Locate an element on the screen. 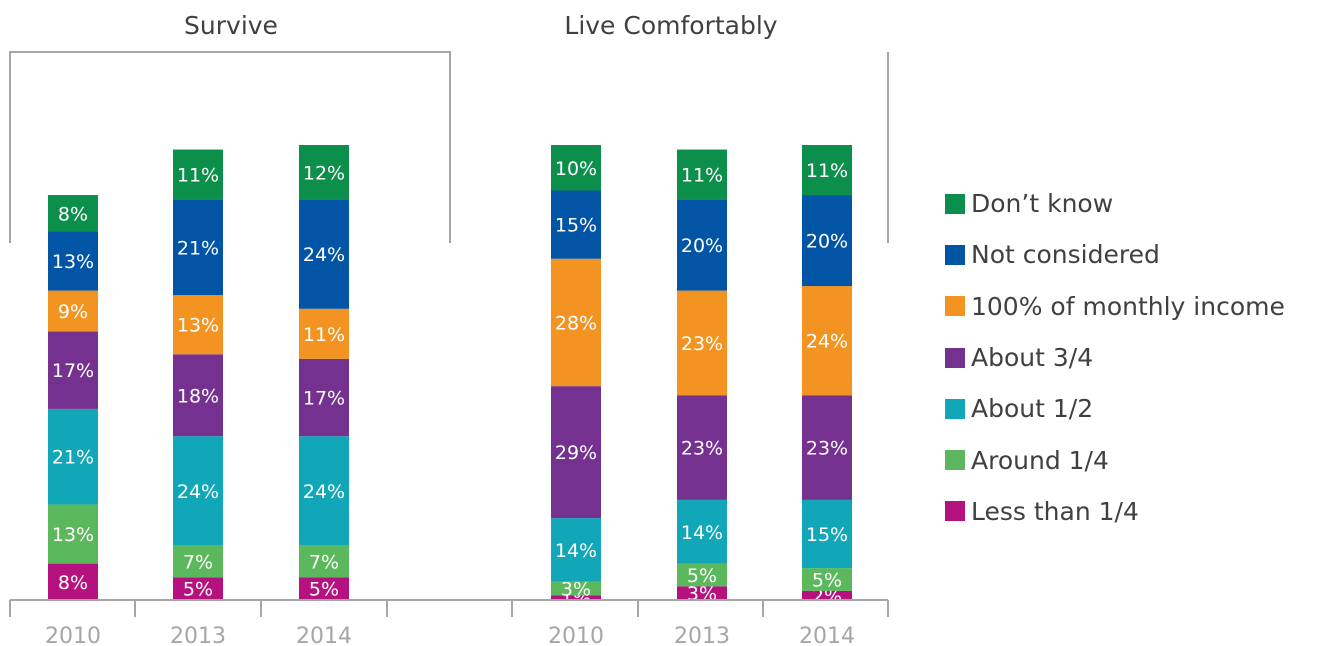 Image resolution: width=1323 pixels, height=646 pixels. legend-label: 100% of monthly income is located at coordinates (1128, 306).